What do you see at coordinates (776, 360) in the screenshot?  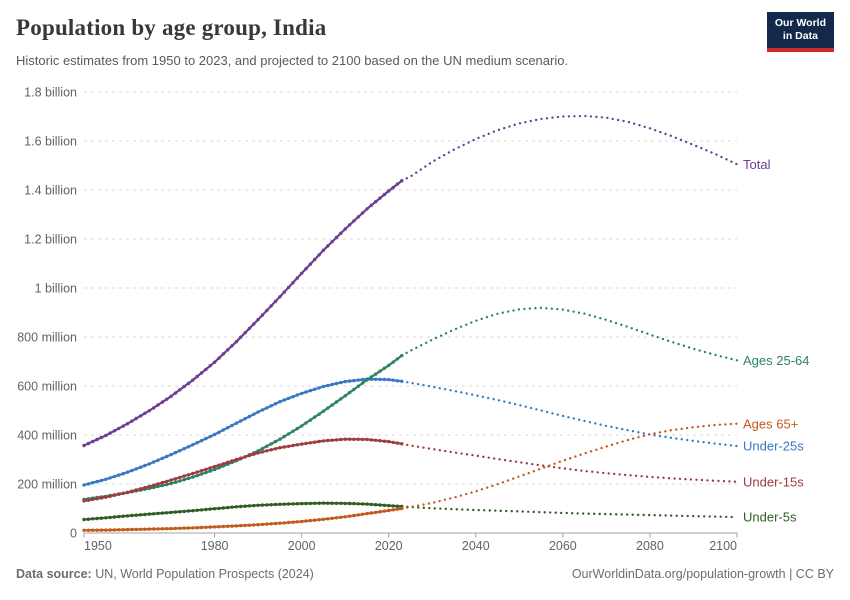 I see `series-label-ages-25-64: Ages 25-64` at bounding box center [776, 360].